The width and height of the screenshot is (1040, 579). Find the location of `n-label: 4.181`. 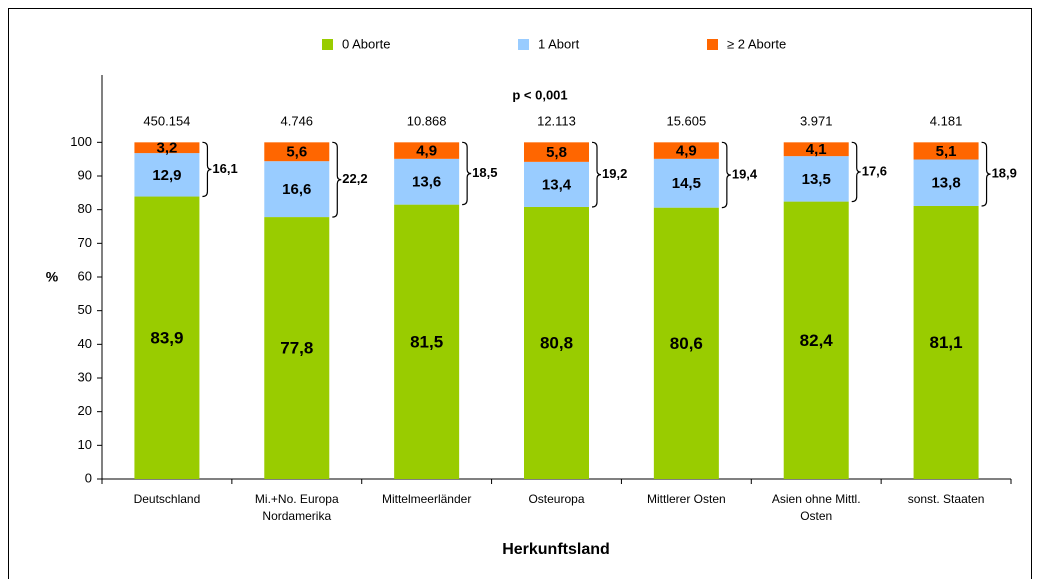

n-label: 4.181 is located at coordinates (946, 120).